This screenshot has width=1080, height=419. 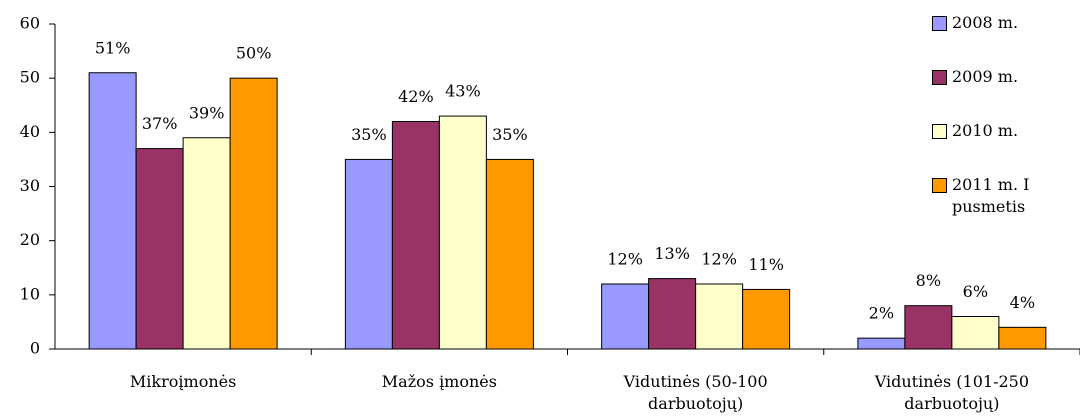 What do you see at coordinates (997, 23) in the screenshot?
I see `legend-entry: 2008 m.` at bounding box center [997, 23].